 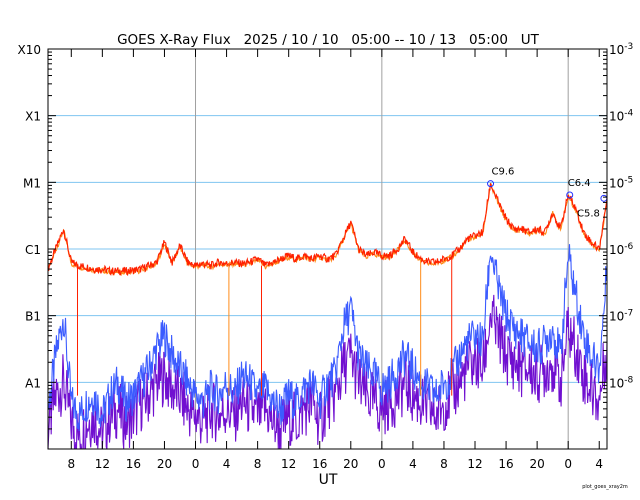 What do you see at coordinates (621, 382) in the screenshot?
I see `y-right-label: 10-8` at bounding box center [621, 382].